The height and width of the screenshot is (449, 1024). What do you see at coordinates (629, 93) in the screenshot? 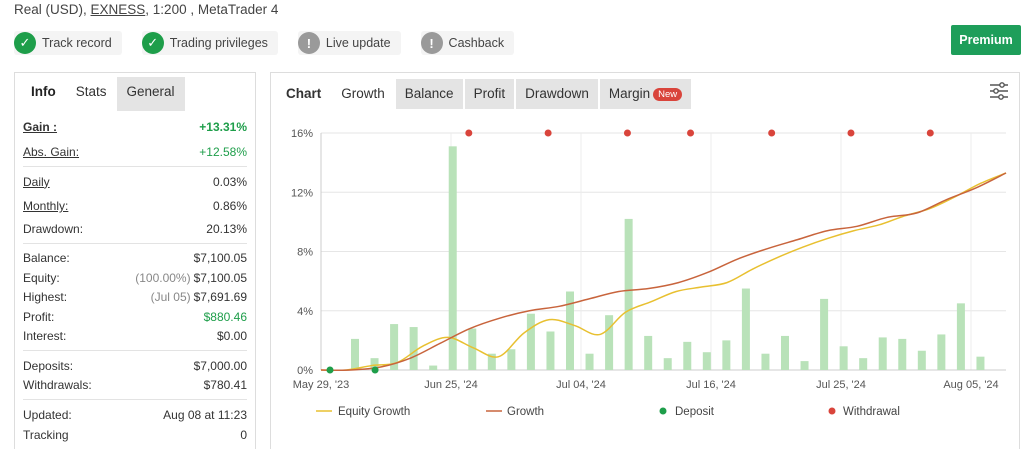
I see `tab-margin-label: Margin` at bounding box center [629, 93].